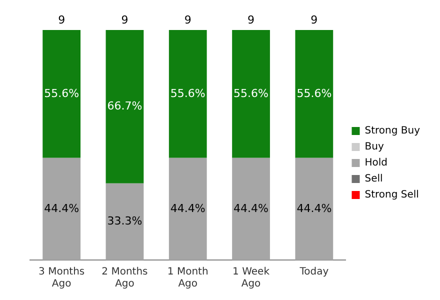 The height and width of the screenshot is (300, 440). What do you see at coordinates (376, 163) in the screenshot?
I see `legend-label: Hold` at bounding box center [376, 163].